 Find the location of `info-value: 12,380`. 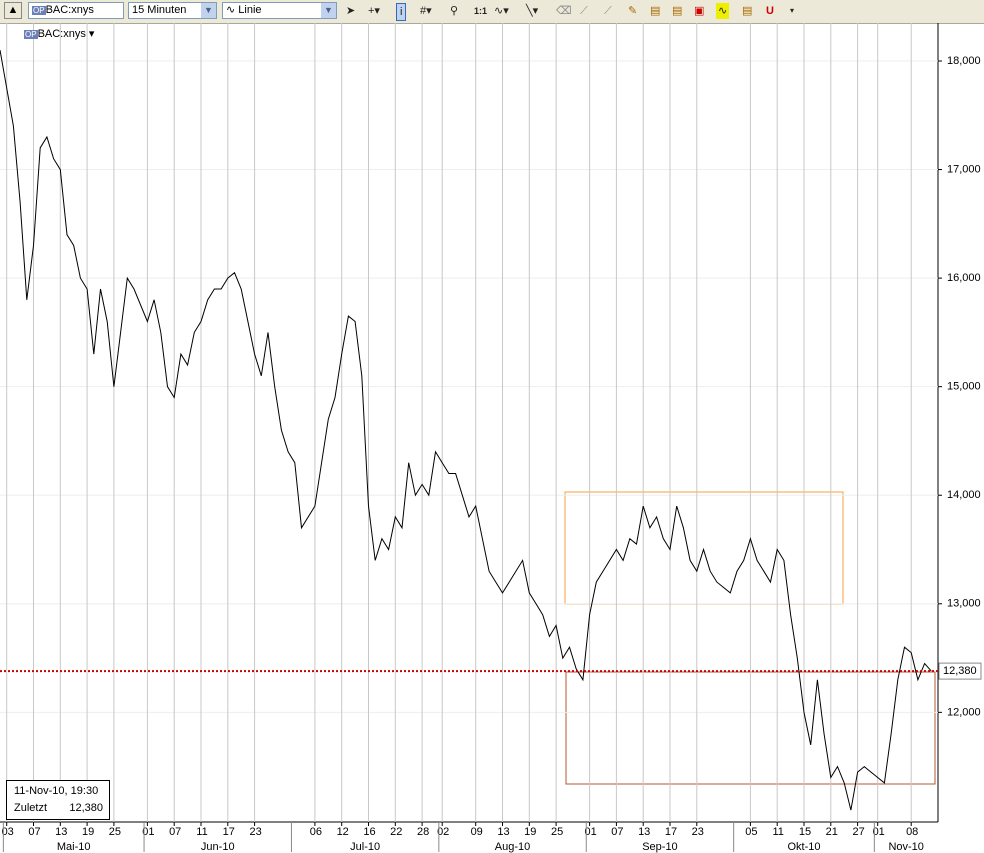

info-value: 12,380 is located at coordinates (86, 808).